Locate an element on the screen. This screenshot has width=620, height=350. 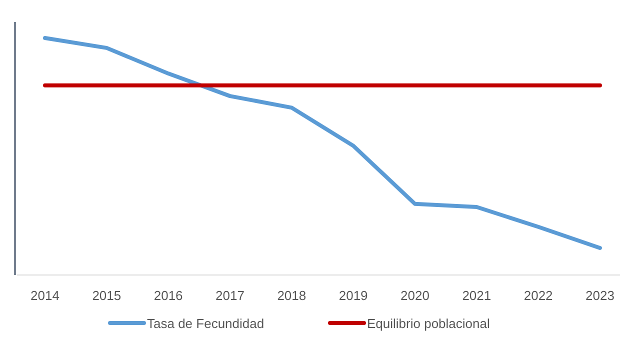
legend-label: Equilibrio poblacional is located at coordinates (428, 323).